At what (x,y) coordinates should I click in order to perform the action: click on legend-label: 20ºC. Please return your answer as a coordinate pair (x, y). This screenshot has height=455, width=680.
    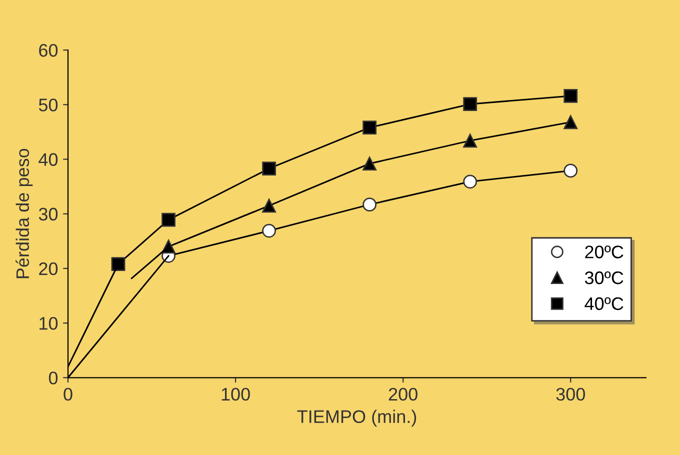
    Looking at the image, I should click on (604, 252).